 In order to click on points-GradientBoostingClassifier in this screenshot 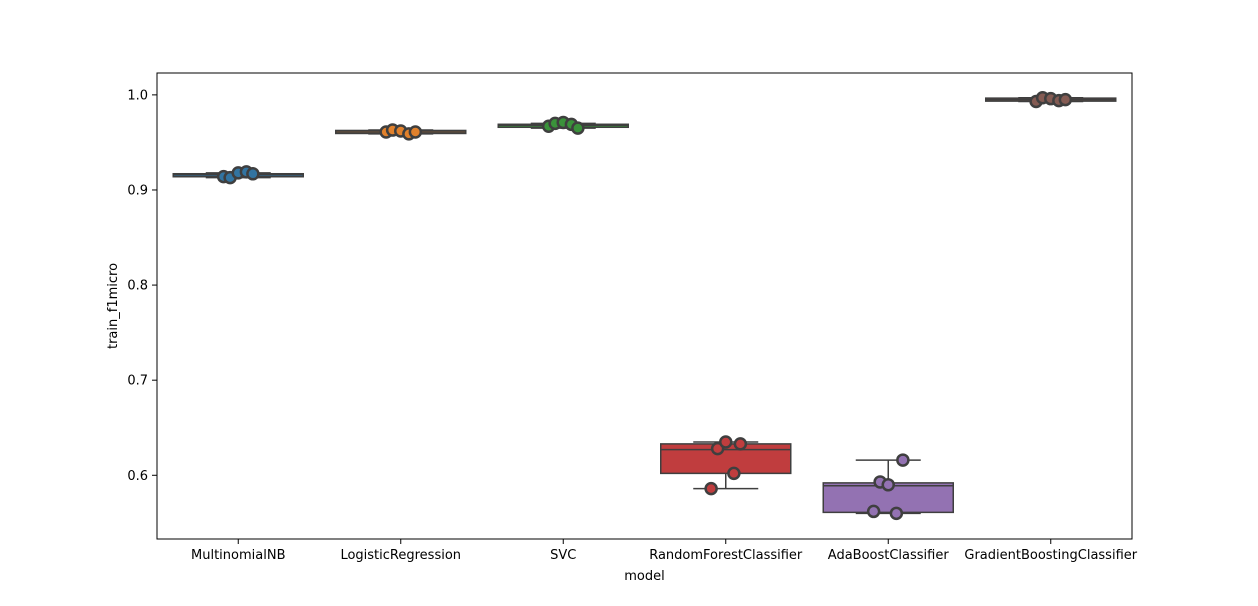, I will do `click(1051, 99)`.